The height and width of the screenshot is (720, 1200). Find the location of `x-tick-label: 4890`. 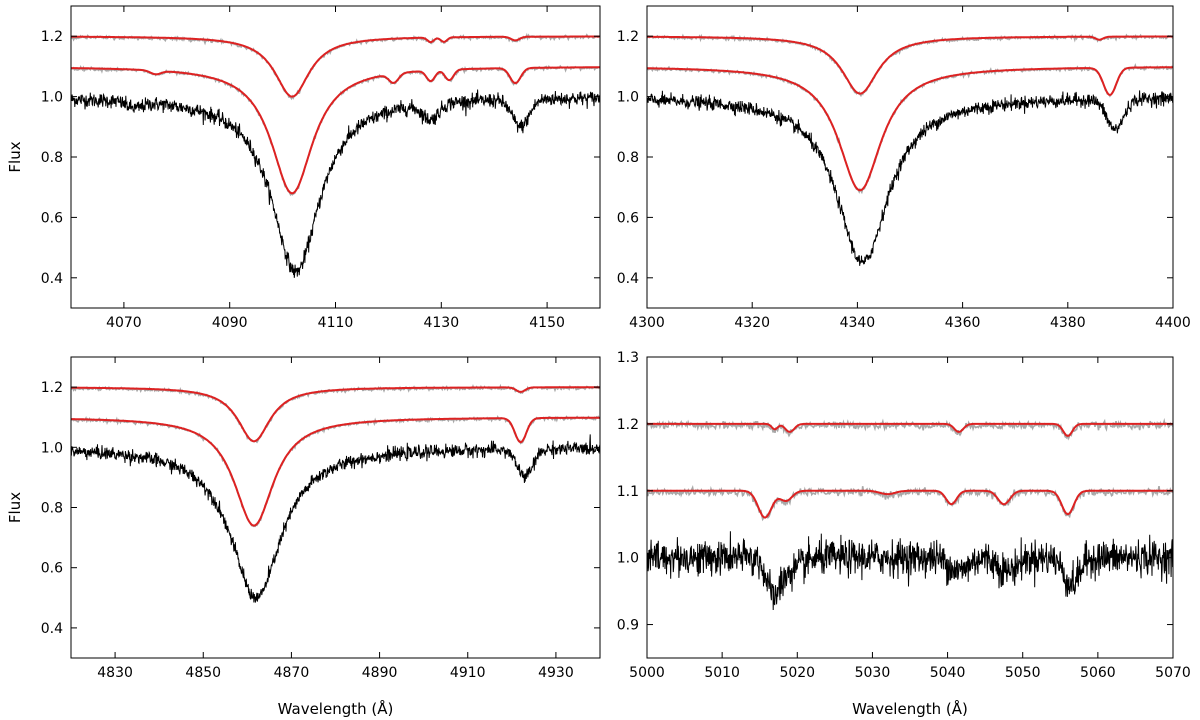

x-tick-label: 4890 is located at coordinates (380, 673).